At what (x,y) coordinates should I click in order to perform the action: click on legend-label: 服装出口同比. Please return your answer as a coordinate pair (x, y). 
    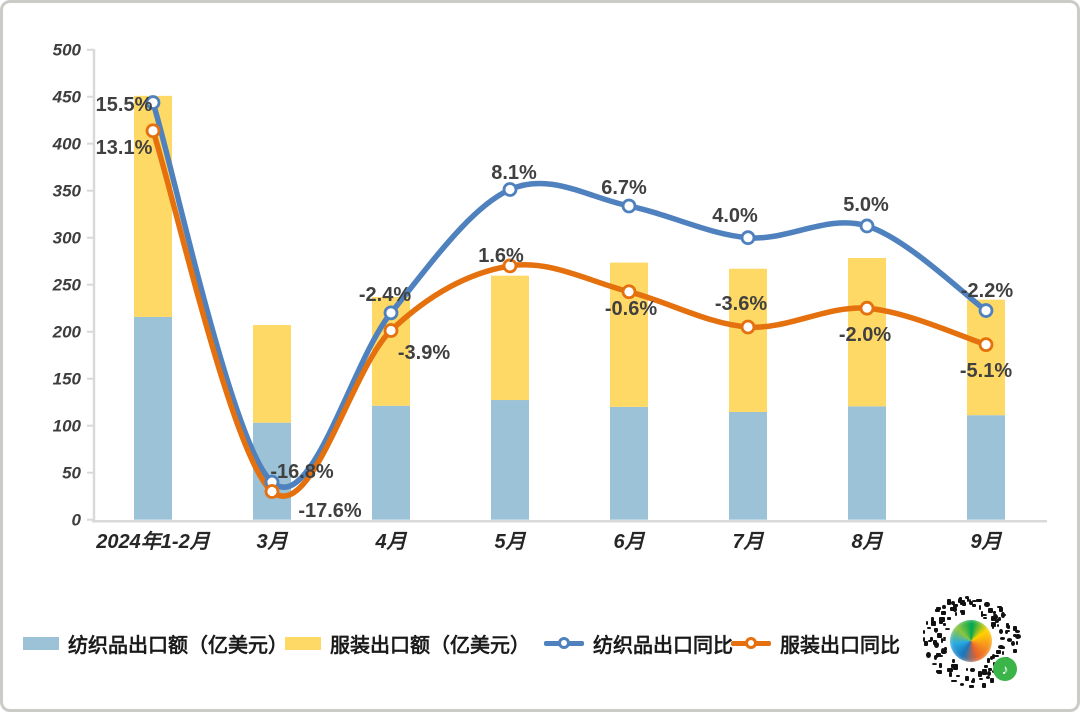
    Looking at the image, I should click on (840, 645).